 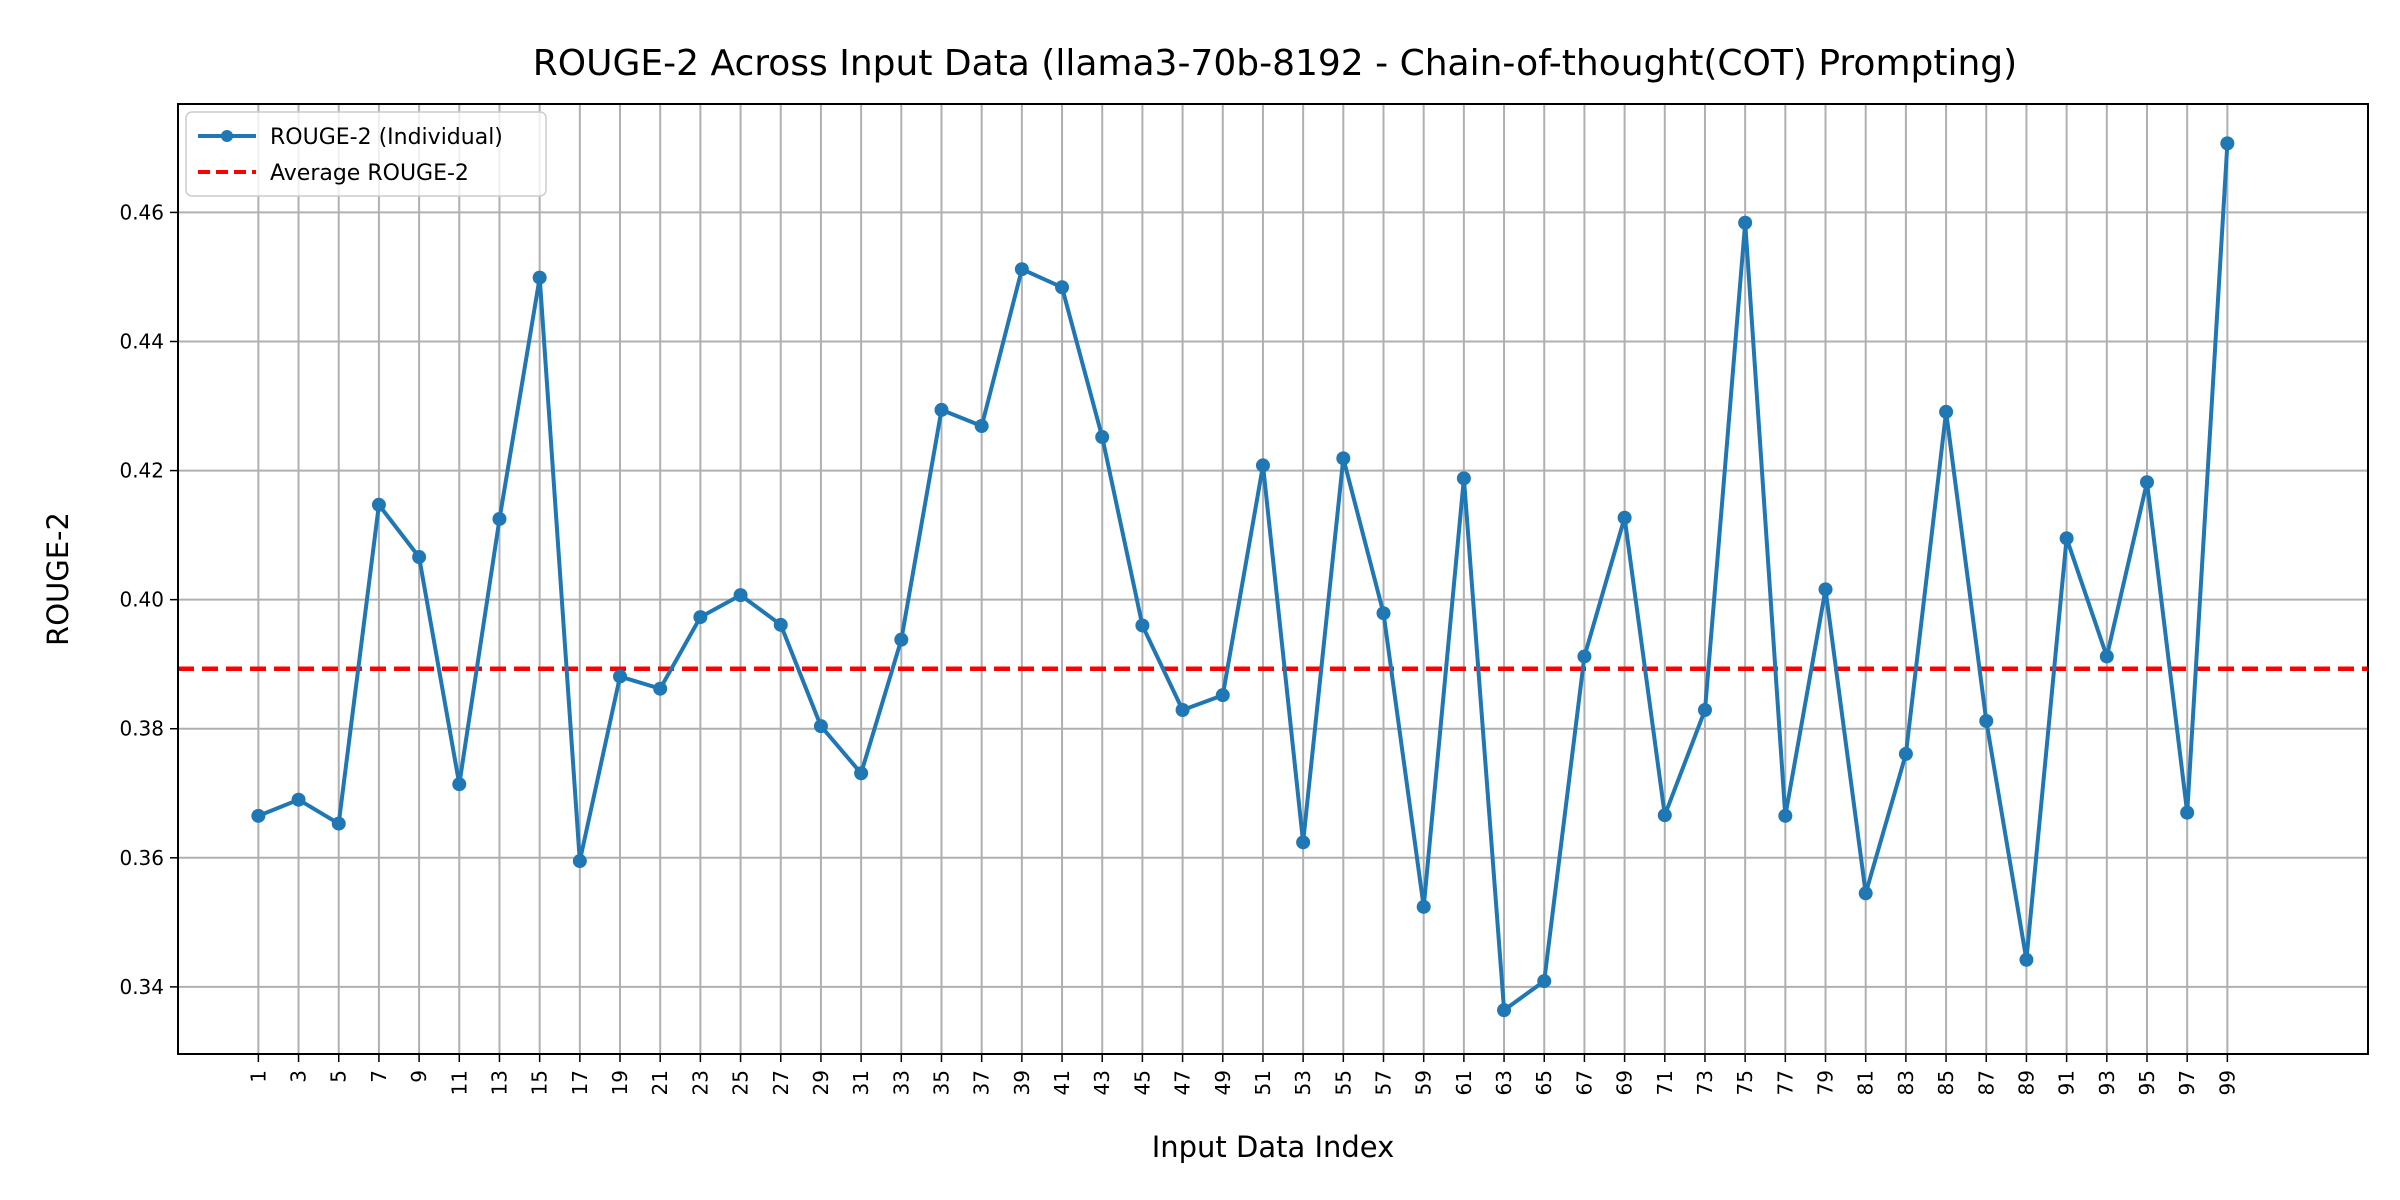 What do you see at coordinates (459, 1082) in the screenshot?
I see `x-tick-label: 11` at bounding box center [459, 1082].